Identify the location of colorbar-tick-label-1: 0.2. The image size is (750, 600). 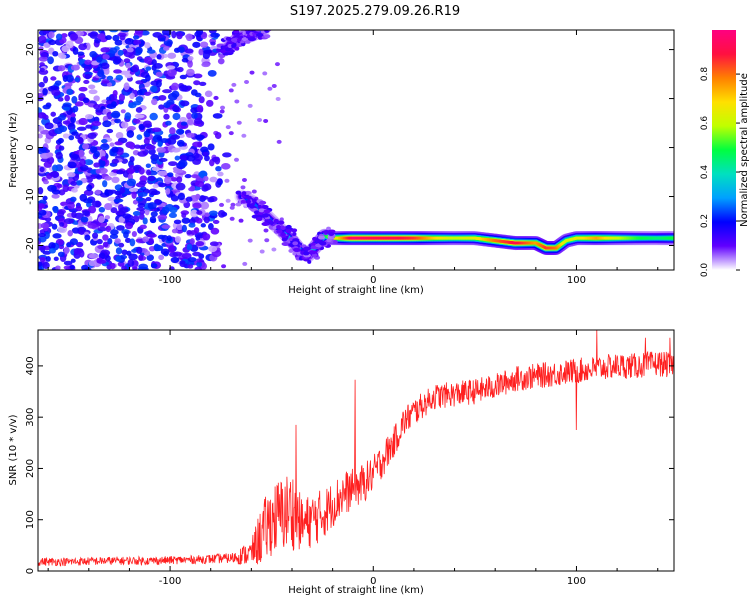
(705, 221).